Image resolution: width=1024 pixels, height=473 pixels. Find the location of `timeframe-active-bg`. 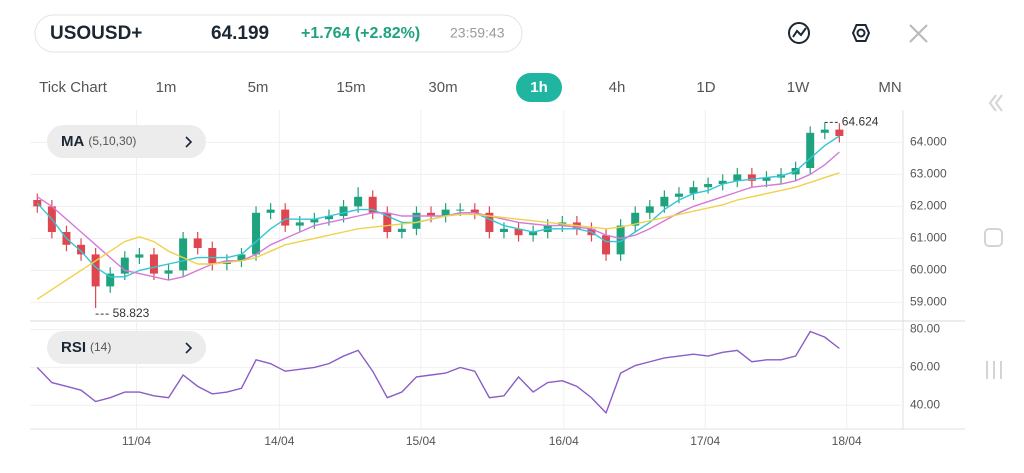

timeframe-active-bg is located at coordinates (539, 87).